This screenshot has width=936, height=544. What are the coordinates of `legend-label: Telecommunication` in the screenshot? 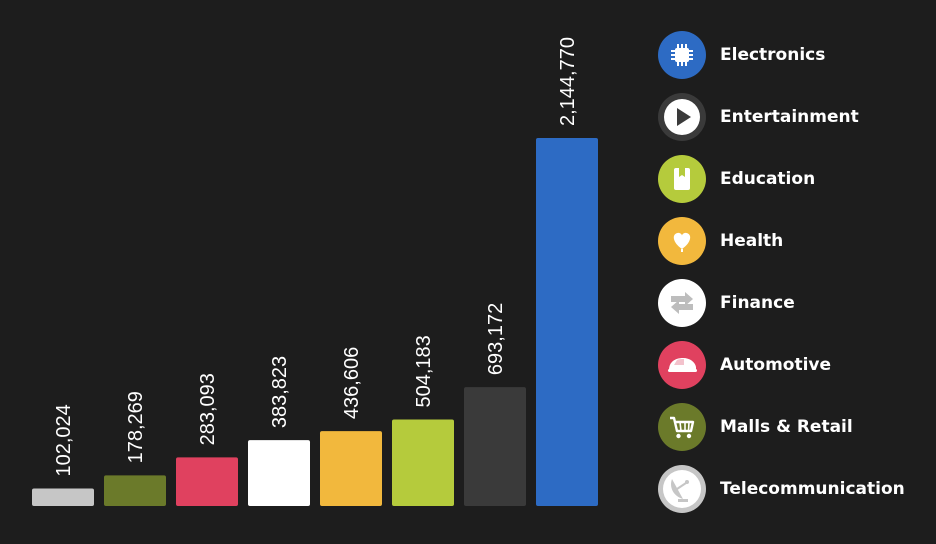 It's located at (812, 489).